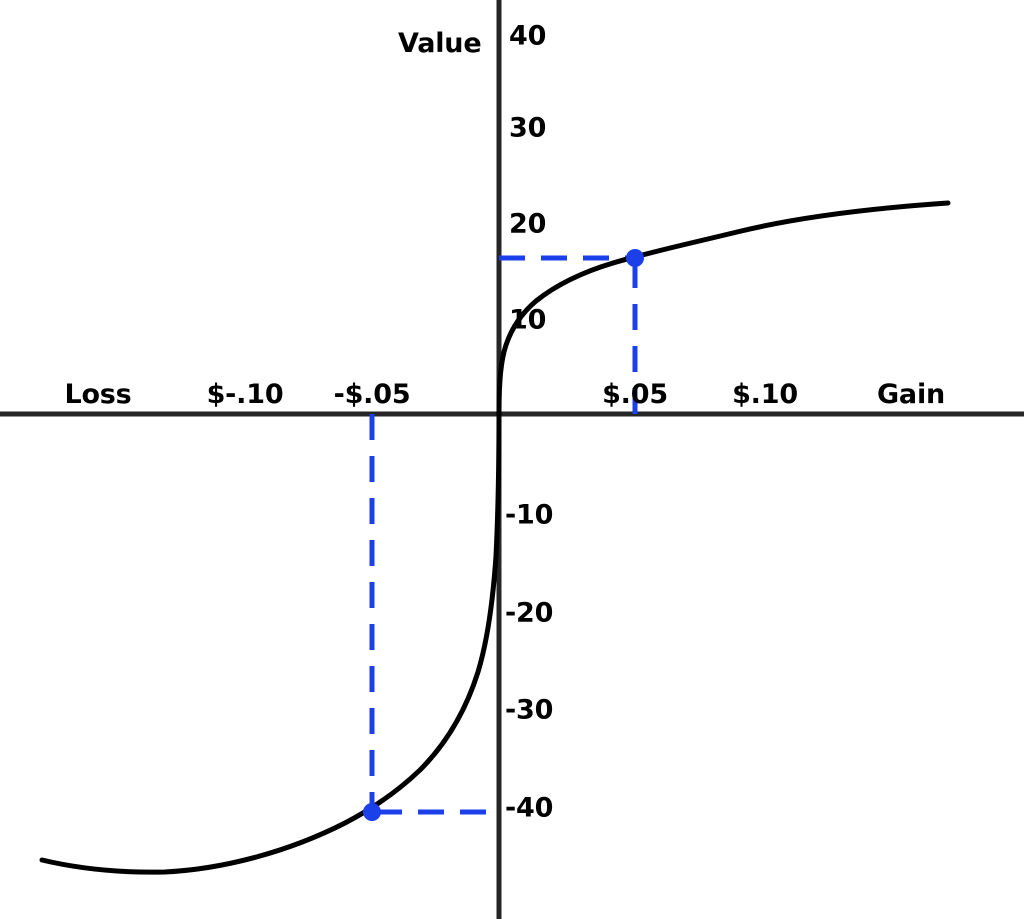 This screenshot has height=919, width=1024. Describe the element at coordinates (635, 258) in the screenshot. I see `gain-marker-dot` at that location.